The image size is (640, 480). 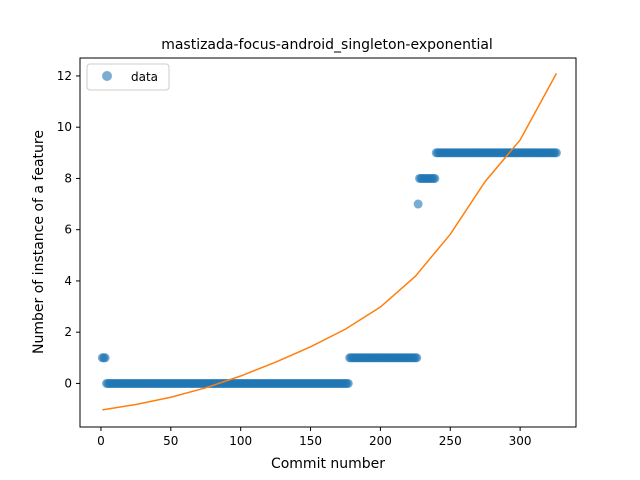 I want to click on x-tick-label: 0, so click(x=101, y=441).